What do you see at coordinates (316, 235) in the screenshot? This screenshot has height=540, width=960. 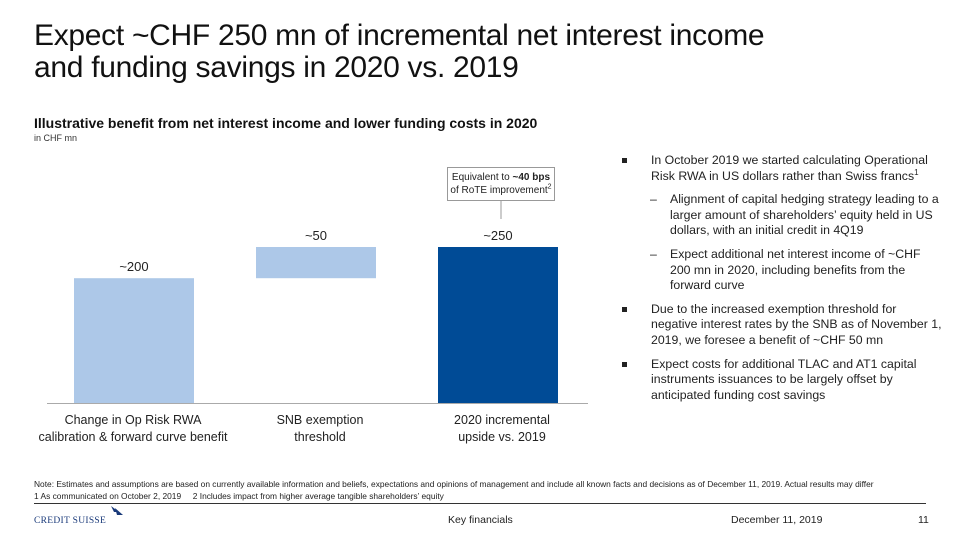 I see `data-label-snb: ~50` at bounding box center [316, 235].